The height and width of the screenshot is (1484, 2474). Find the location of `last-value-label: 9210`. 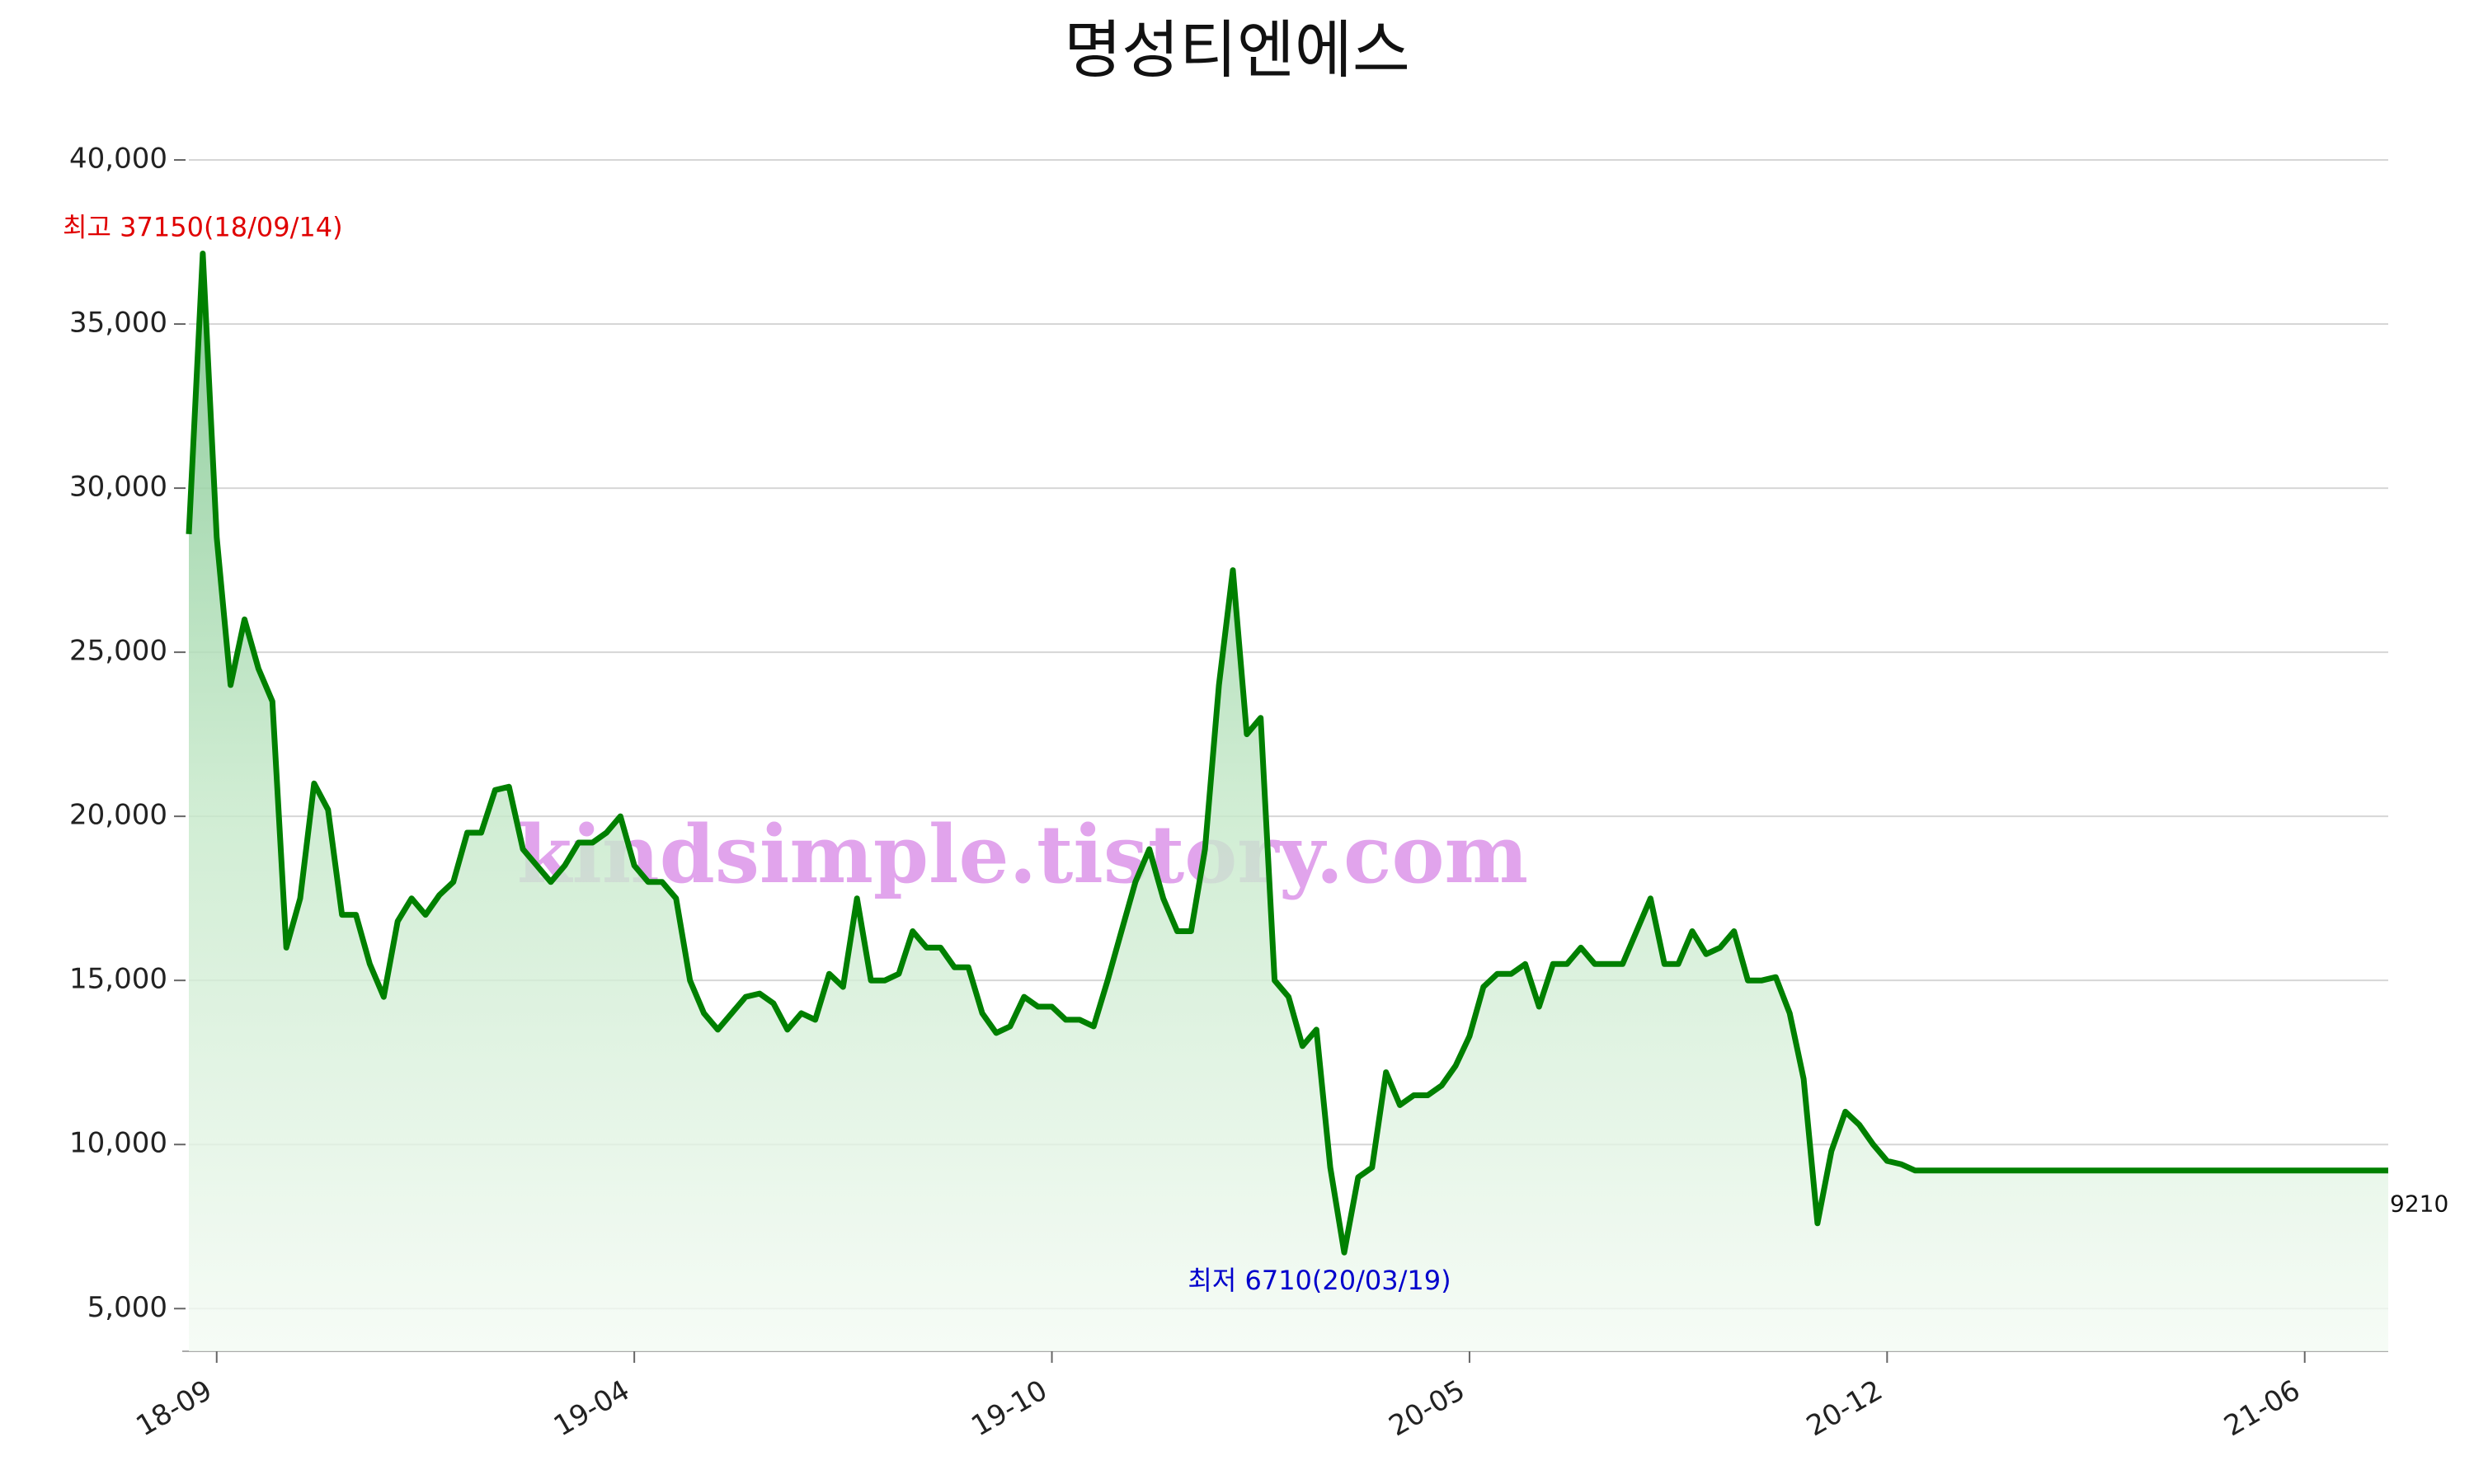

last-value-label: 9210 is located at coordinates (2419, 1204).